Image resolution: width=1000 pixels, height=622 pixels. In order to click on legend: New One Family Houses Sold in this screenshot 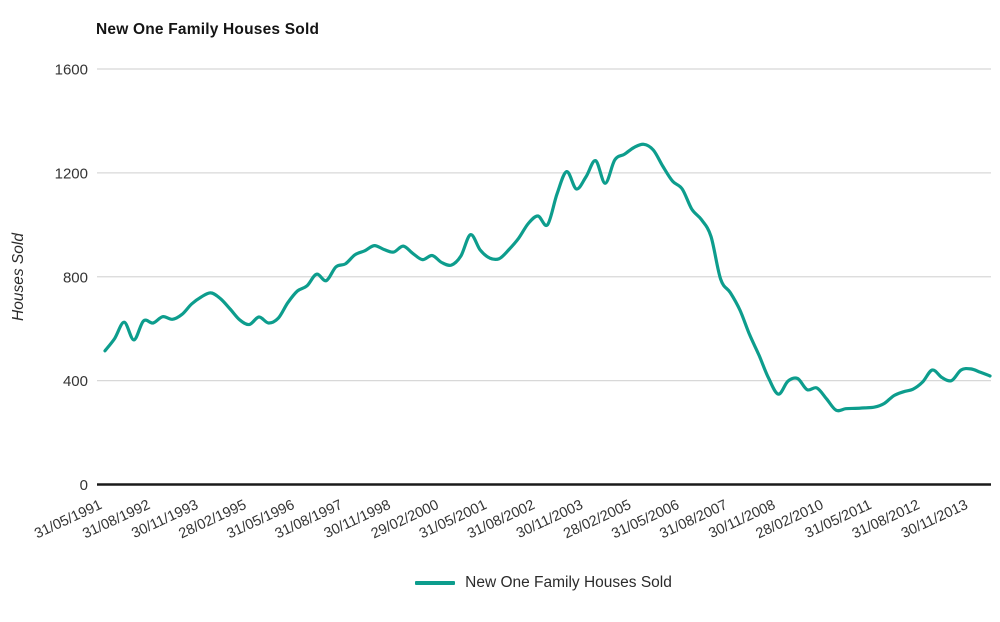, I will do `click(543, 583)`.